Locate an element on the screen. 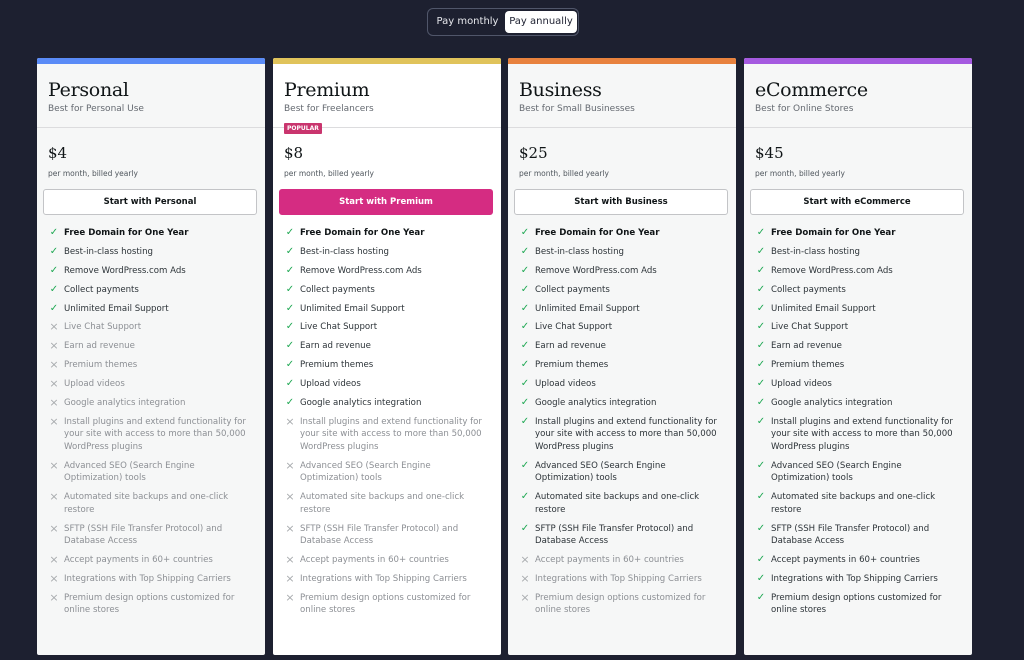 The image size is (1024, 660). start-business-button: Start with Business is located at coordinates (621, 202).